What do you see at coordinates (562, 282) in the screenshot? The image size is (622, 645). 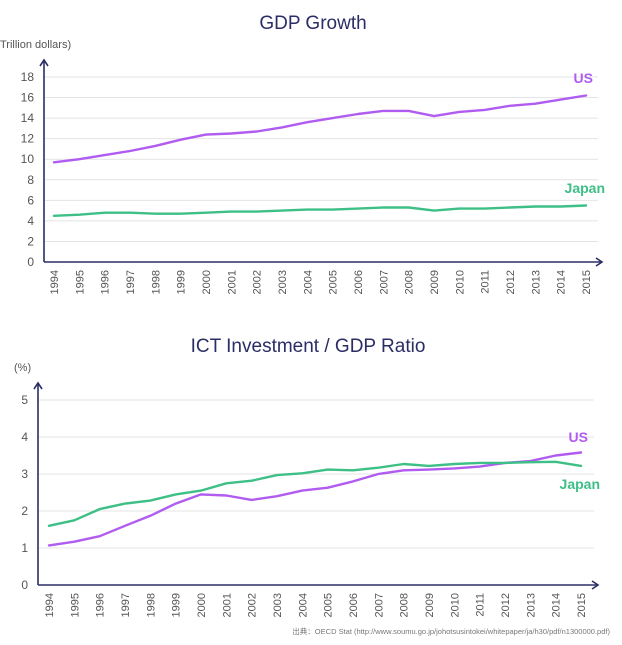 I see `gdp-x-tick-label: 2014` at bounding box center [562, 282].